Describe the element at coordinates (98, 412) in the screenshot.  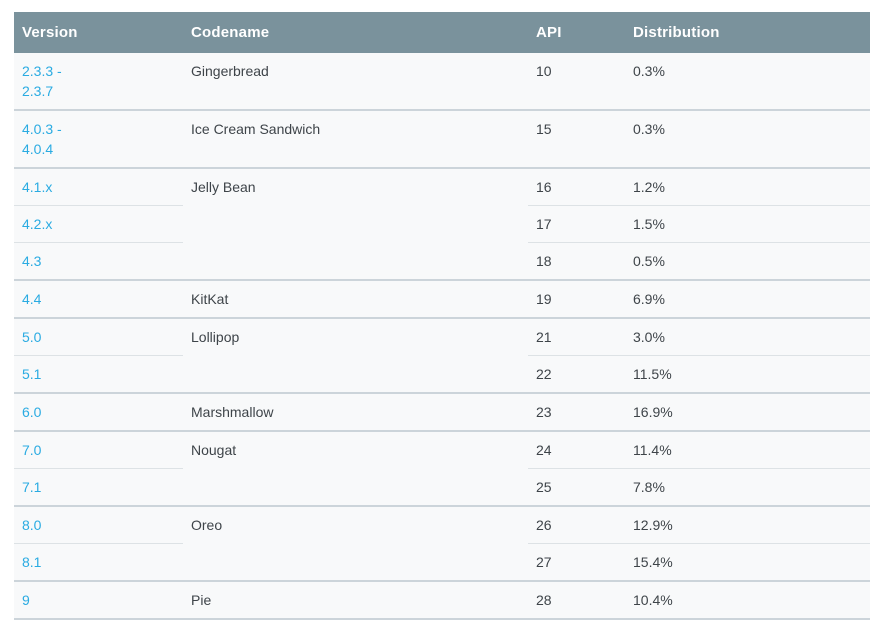
I see `version-cell: 6.0` at that location.